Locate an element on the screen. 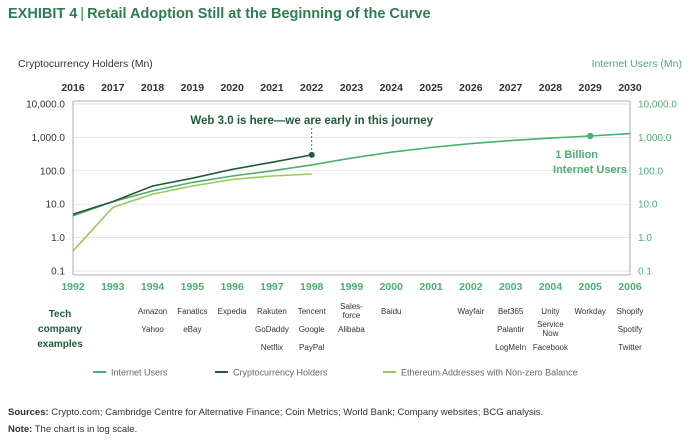  company-name: Facebook is located at coordinates (551, 347).